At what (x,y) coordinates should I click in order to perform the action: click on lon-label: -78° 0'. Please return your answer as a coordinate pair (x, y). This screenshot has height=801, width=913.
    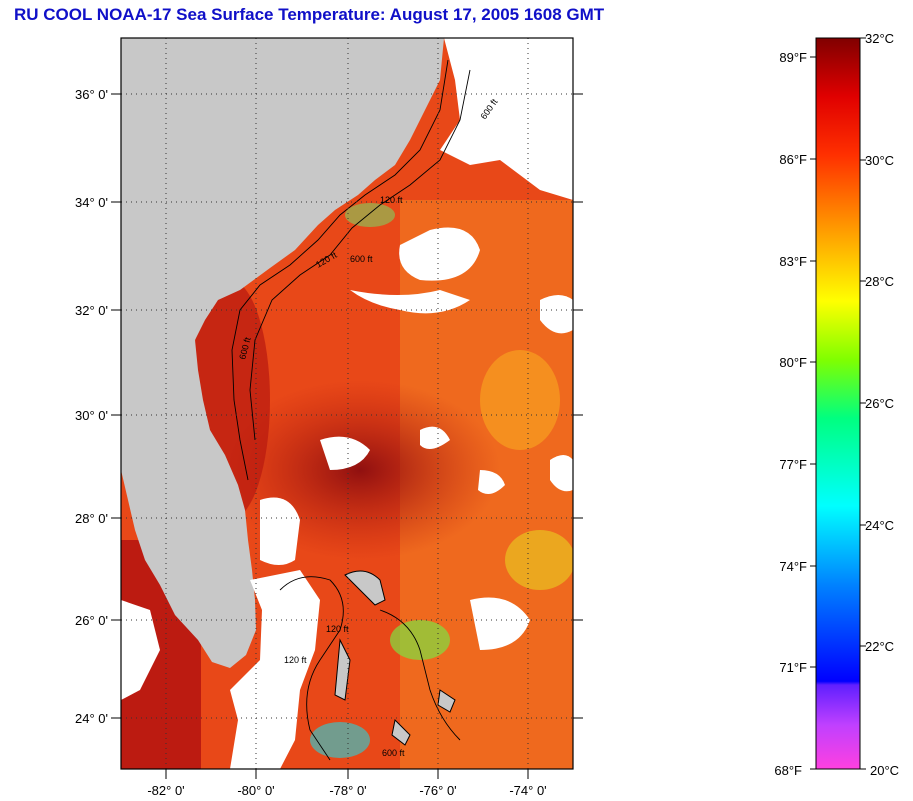
    Looking at the image, I should click on (347, 790).